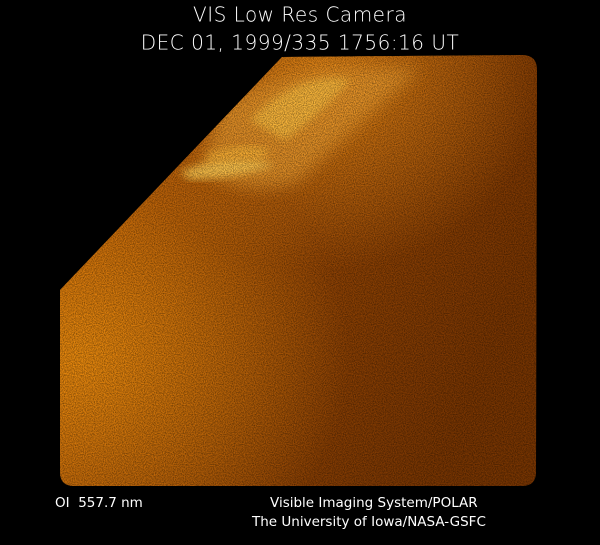 This screenshot has height=545, width=600. What do you see at coordinates (300, 15) in the screenshot?
I see `title: VIS Low Res Camera` at bounding box center [300, 15].